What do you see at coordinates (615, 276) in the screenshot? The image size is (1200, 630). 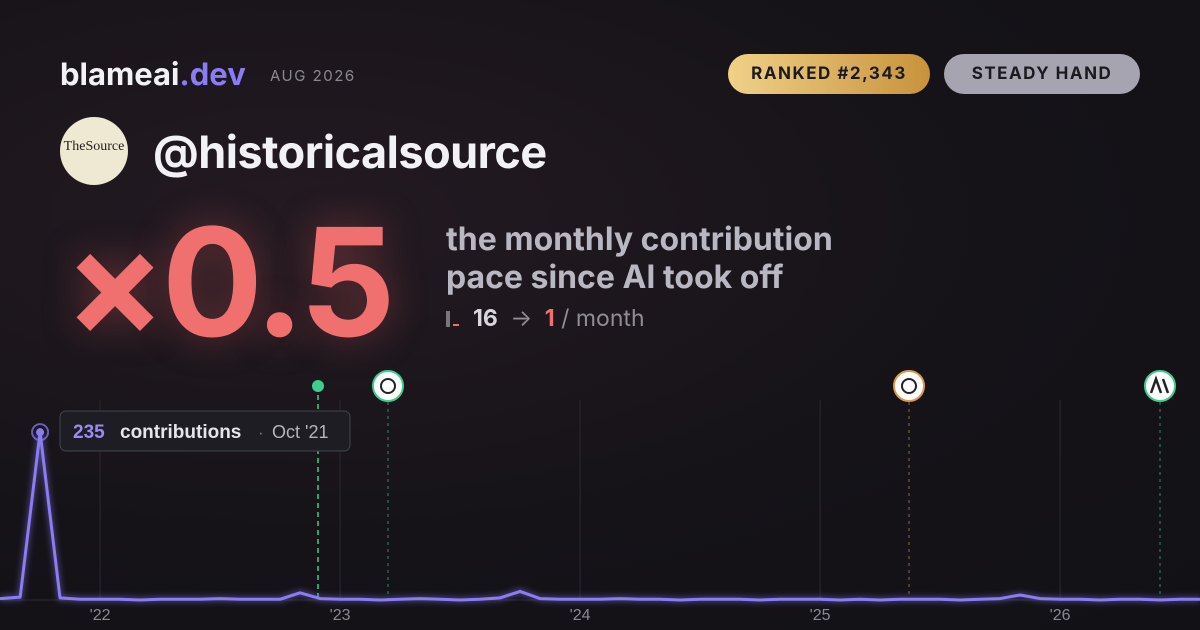 I see `description-line: pace since AI took off` at bounding box center [615, 276].